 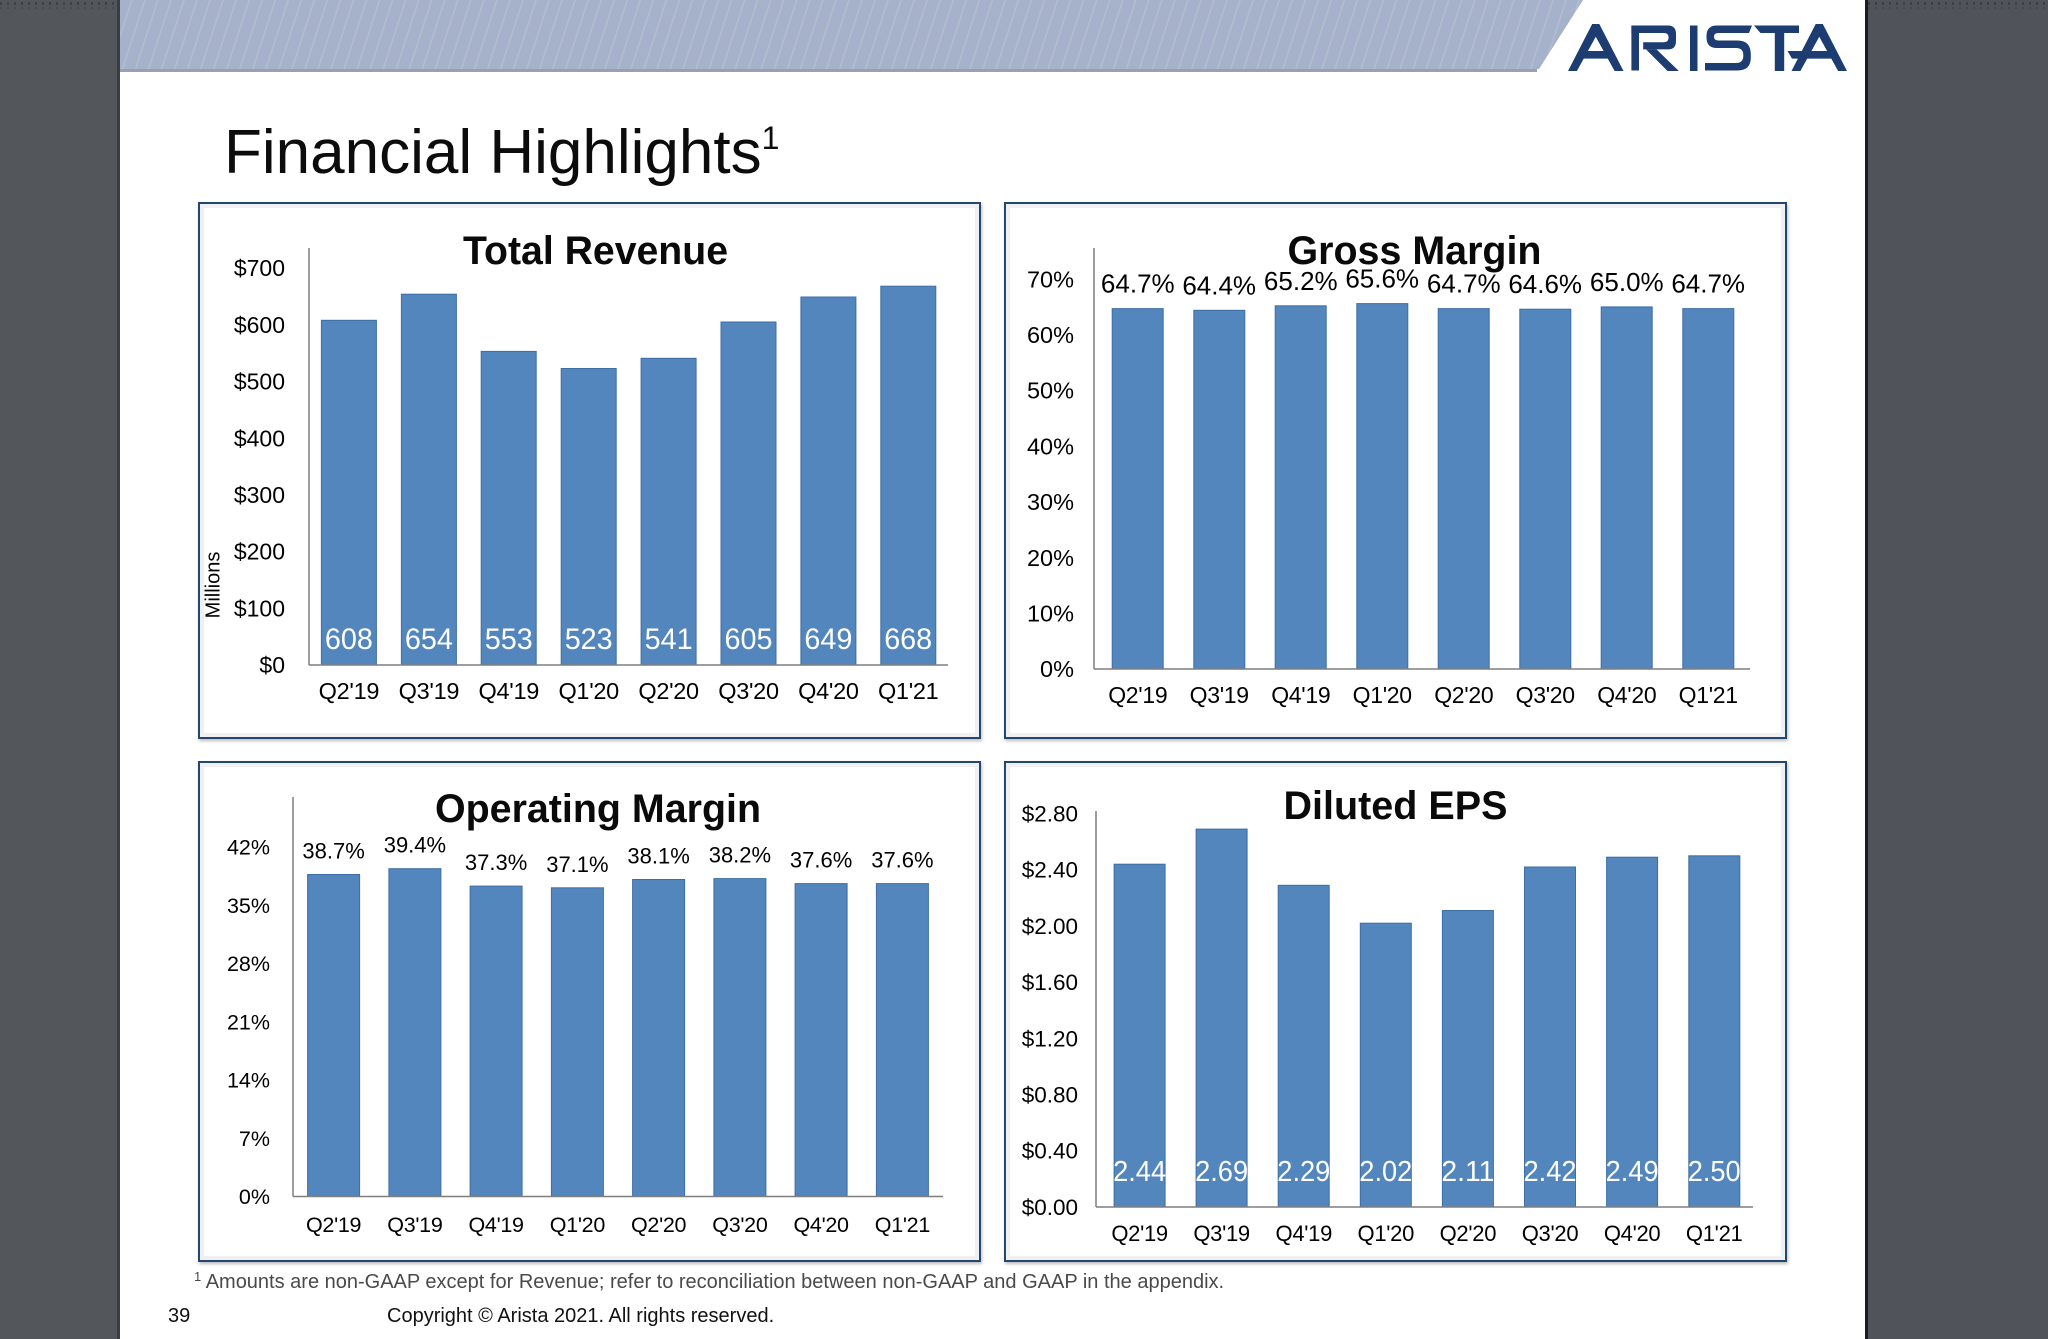 What do you see at coordinates (658, 856) in the screenshot?
I see `svg-text: 38.1%` at bounding box center [658, 856].